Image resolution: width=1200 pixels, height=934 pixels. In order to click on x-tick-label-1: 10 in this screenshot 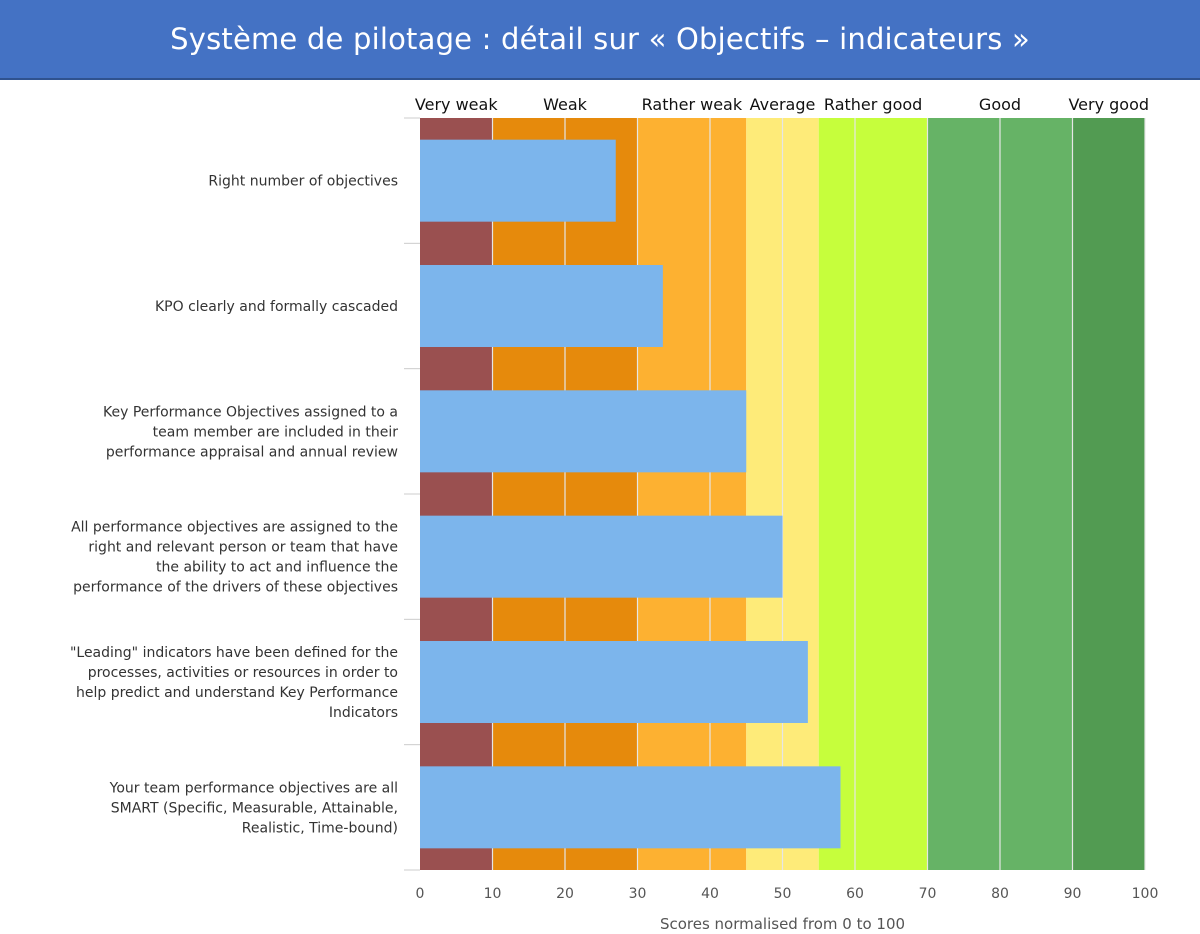, I will do `click(493, 894)`.